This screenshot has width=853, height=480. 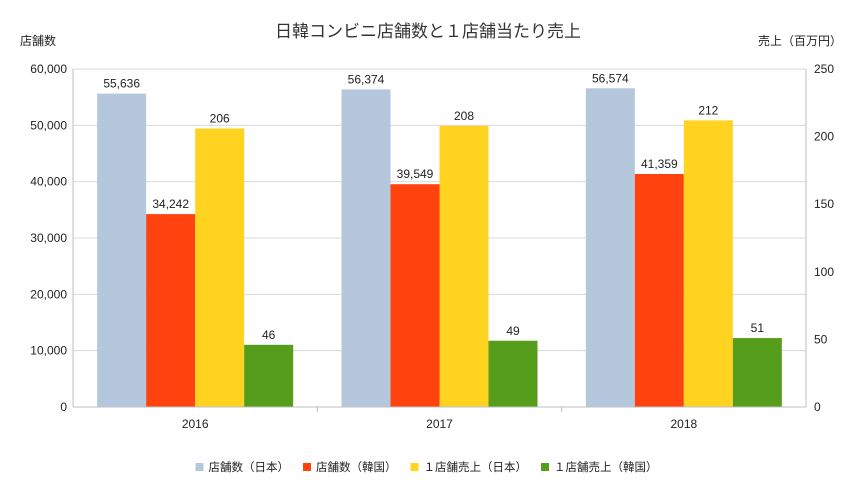 What do you see at coordinates (121, 84) in the screenshot?
I see `data-label: 55,636` at bounding box center [121, 84].